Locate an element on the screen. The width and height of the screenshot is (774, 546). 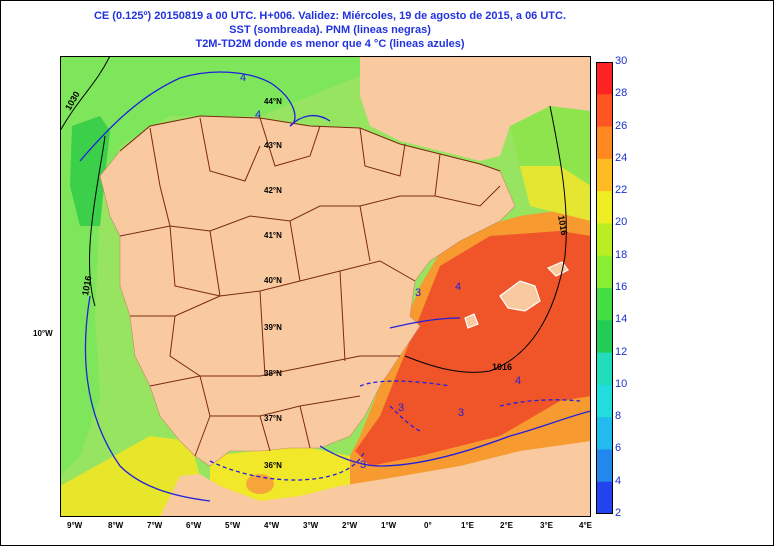
colorbar-tick-label: 16 is located at coordinates (621, 287).